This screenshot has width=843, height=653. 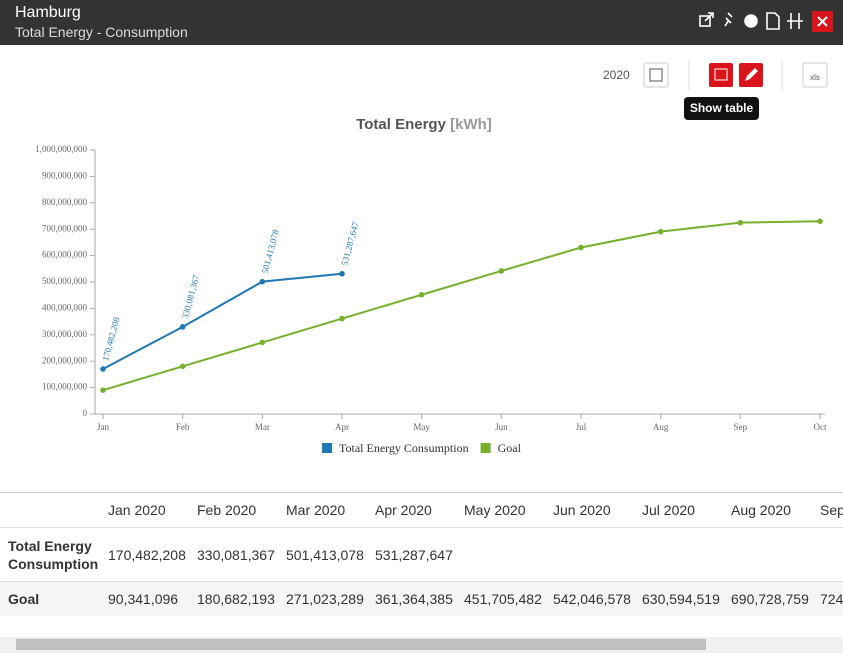 What do you see at coordinates (815, 77) in the screenshot?
I see `export-label: xls` at bounding box center [815, 77].